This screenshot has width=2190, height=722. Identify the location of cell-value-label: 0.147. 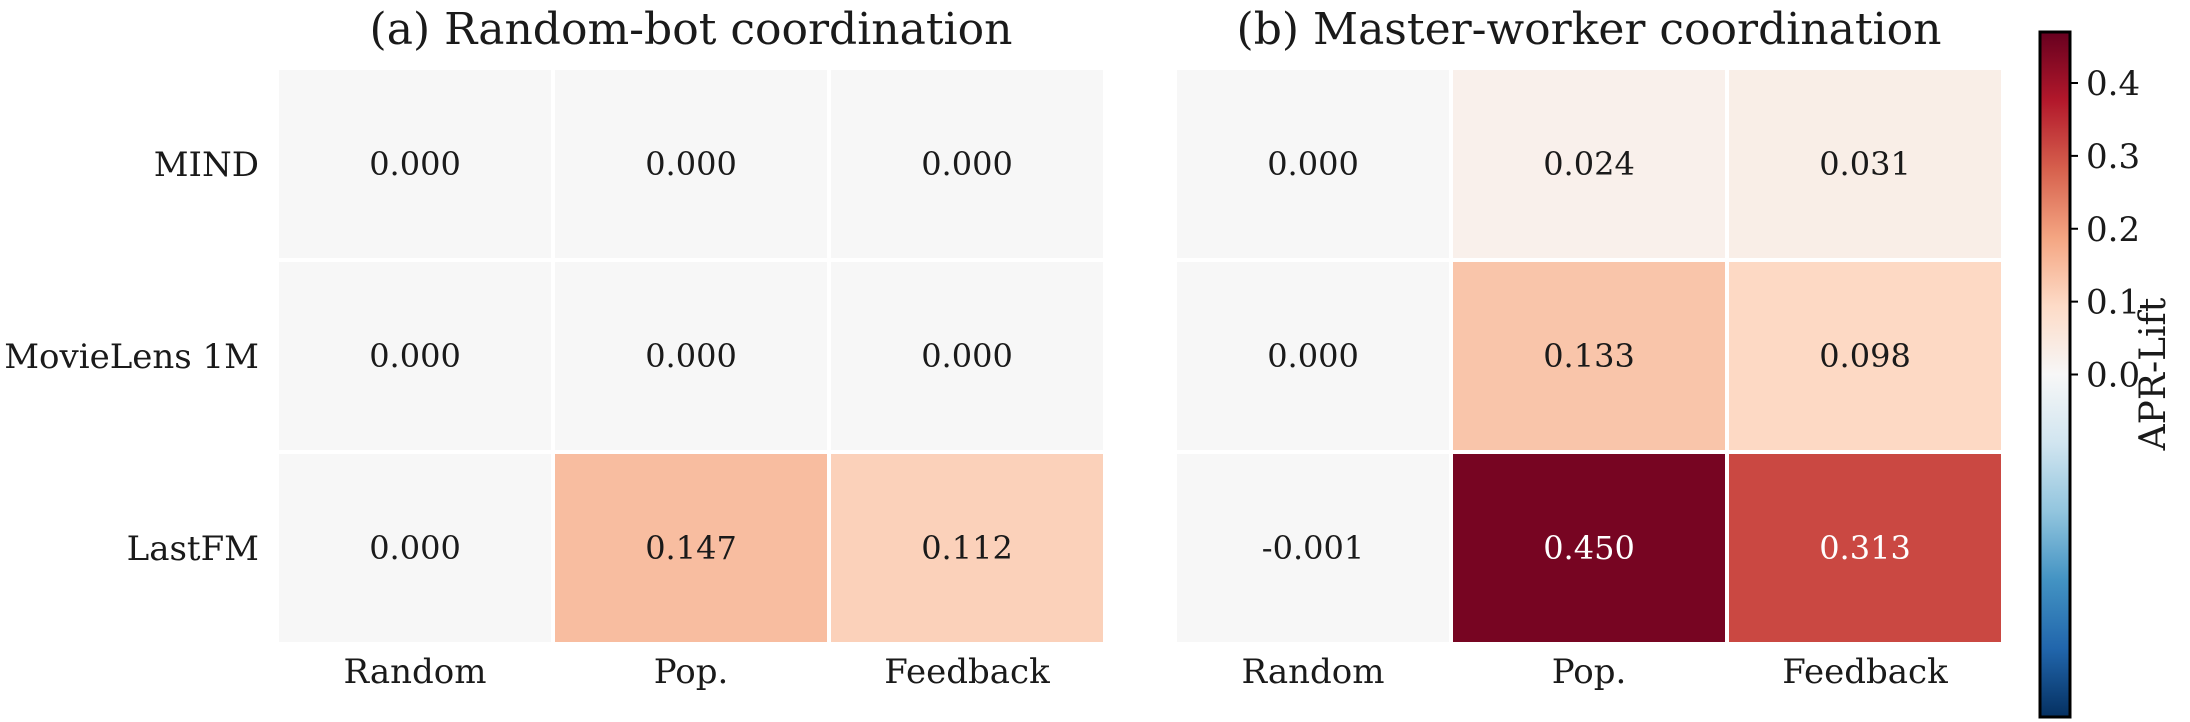
(691, 548).